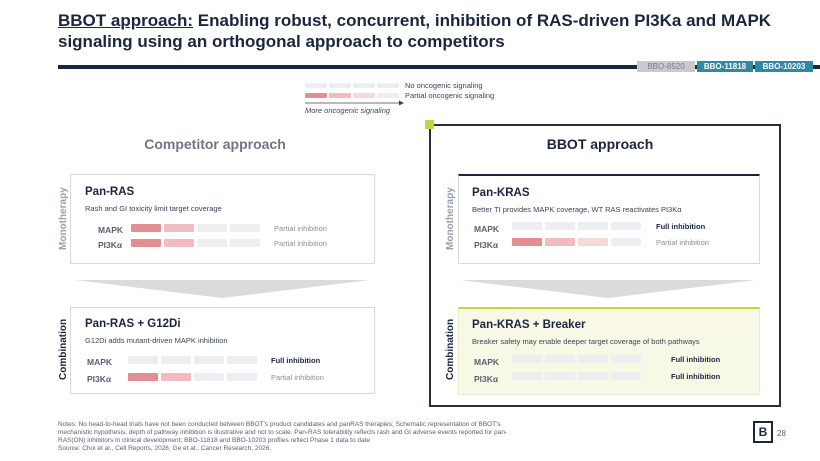  I want to click on legend-partial-label: Partial oncogenic signaling, so click(450, 95).